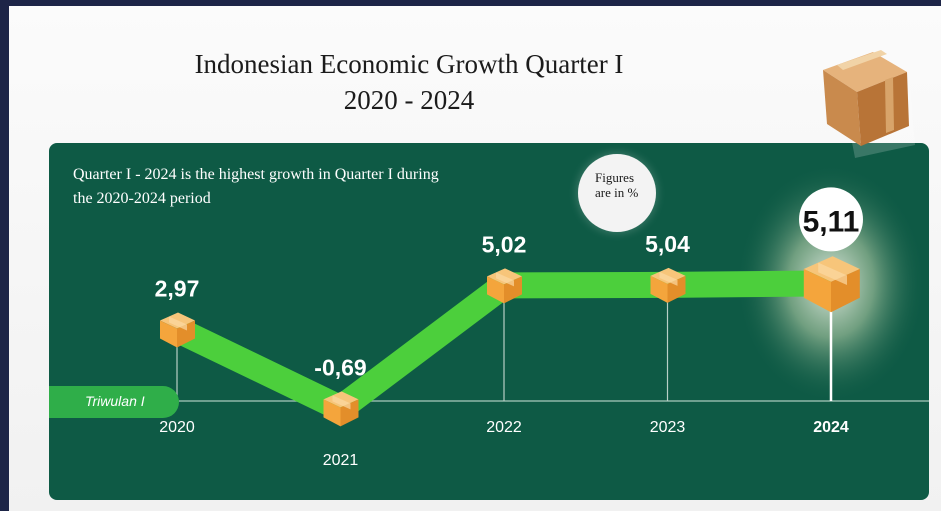 The image size is (941, 511). Describe the element at coordinates (869, 104) in the screenshot. I see `falling-package-icon` at that location.